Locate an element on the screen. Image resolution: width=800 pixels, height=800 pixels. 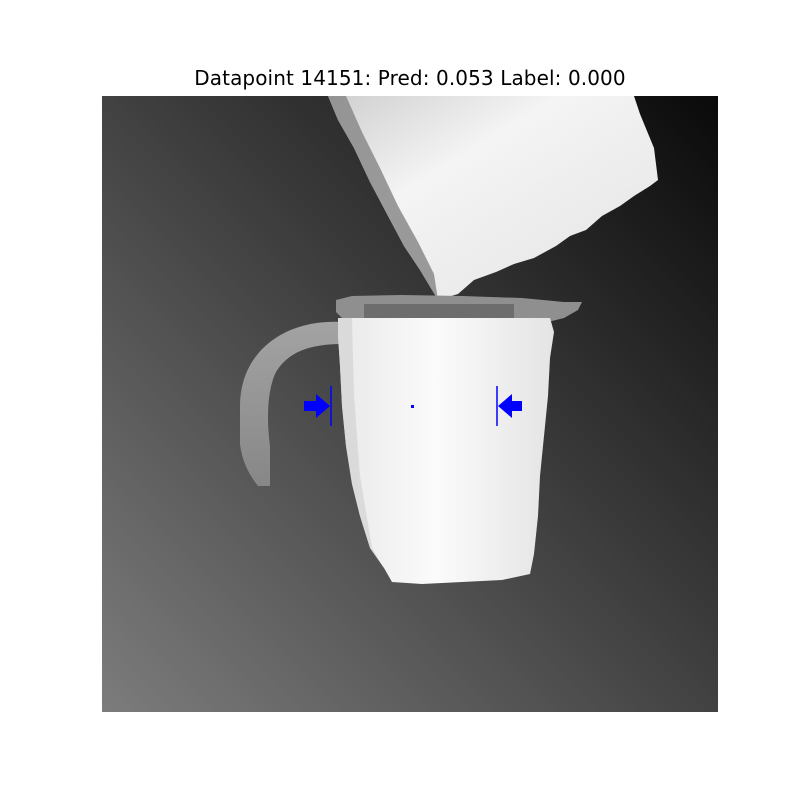
right-arrow is located at coordinates (509, 406).